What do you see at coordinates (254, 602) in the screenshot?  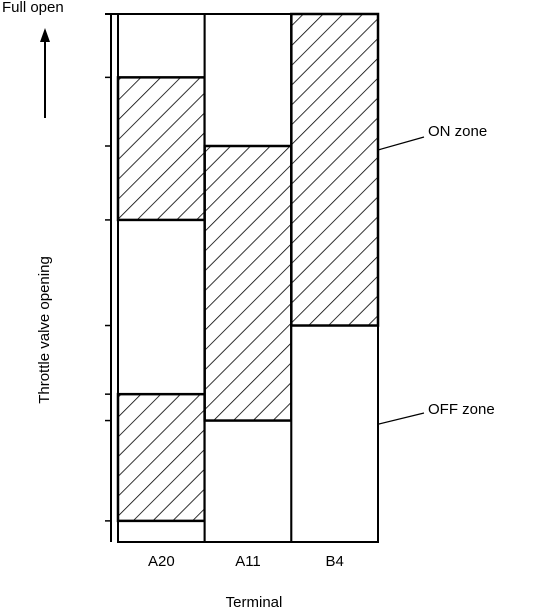 I see `x-axis-label: Terminal` at bounding box center [254, 602].